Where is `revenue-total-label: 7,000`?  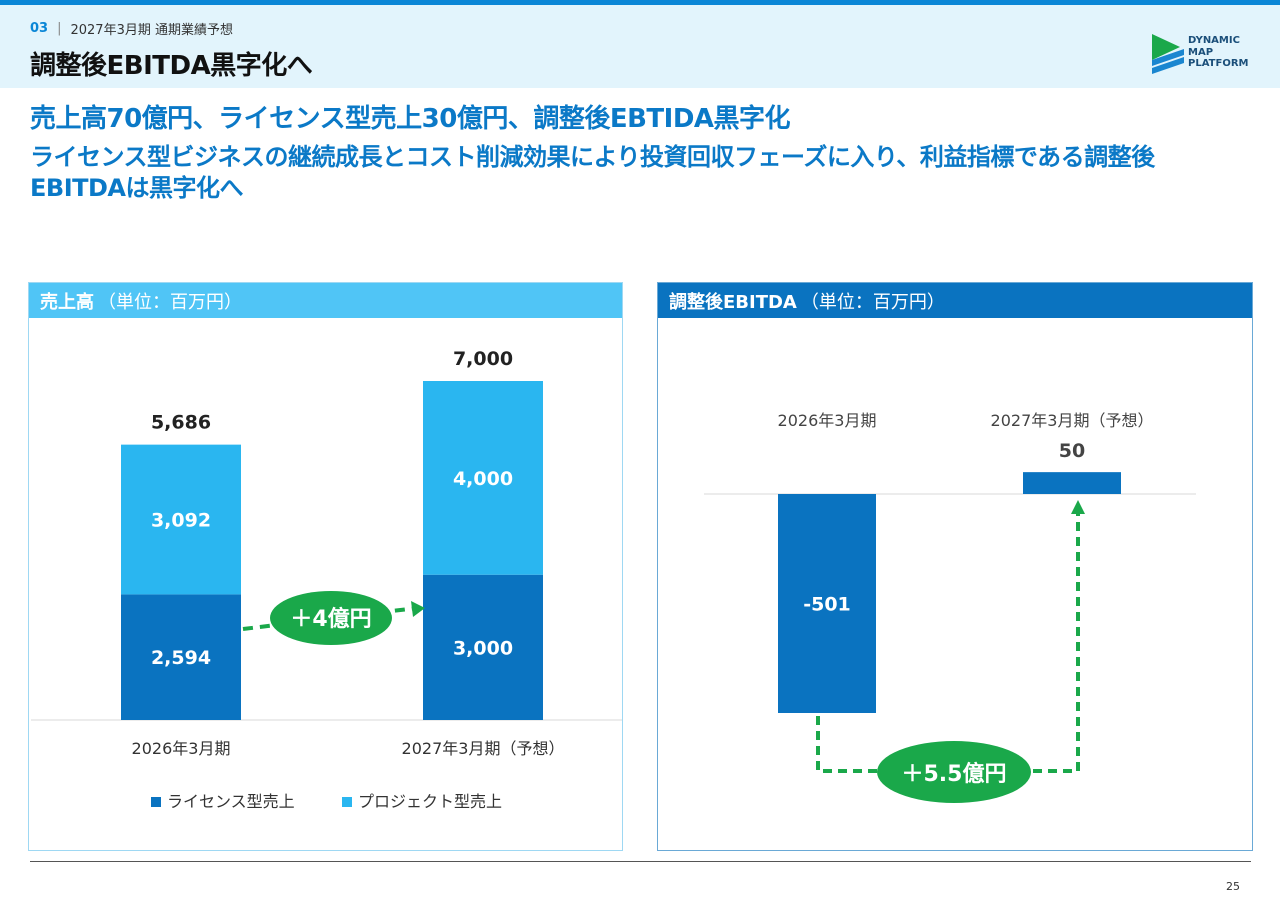
revenue-total-label: 7,000 is located at coordinates (483, 359).